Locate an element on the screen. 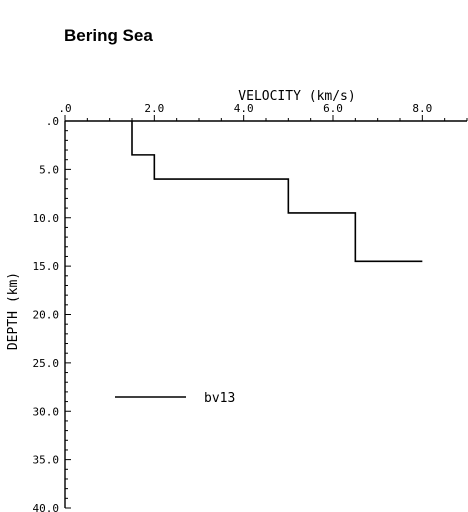 The image size is (468, 512). y-tick-label: 10.0 is located at coordinates (46, 218).